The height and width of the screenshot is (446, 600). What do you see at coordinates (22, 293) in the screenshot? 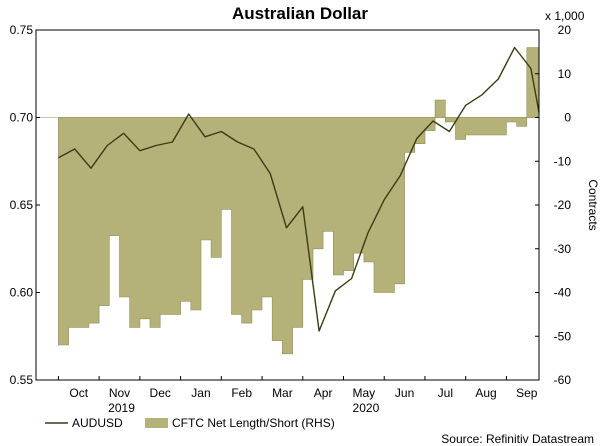
I see `left-tick-label: 0.60` at bounding box center [22, 293].